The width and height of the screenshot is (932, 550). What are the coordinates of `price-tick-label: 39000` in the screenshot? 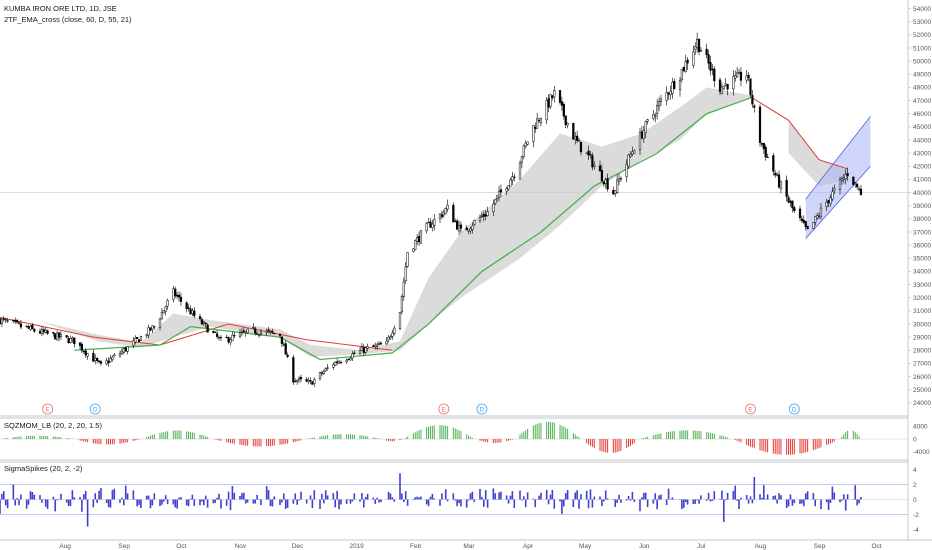 It's located at (922, 206).